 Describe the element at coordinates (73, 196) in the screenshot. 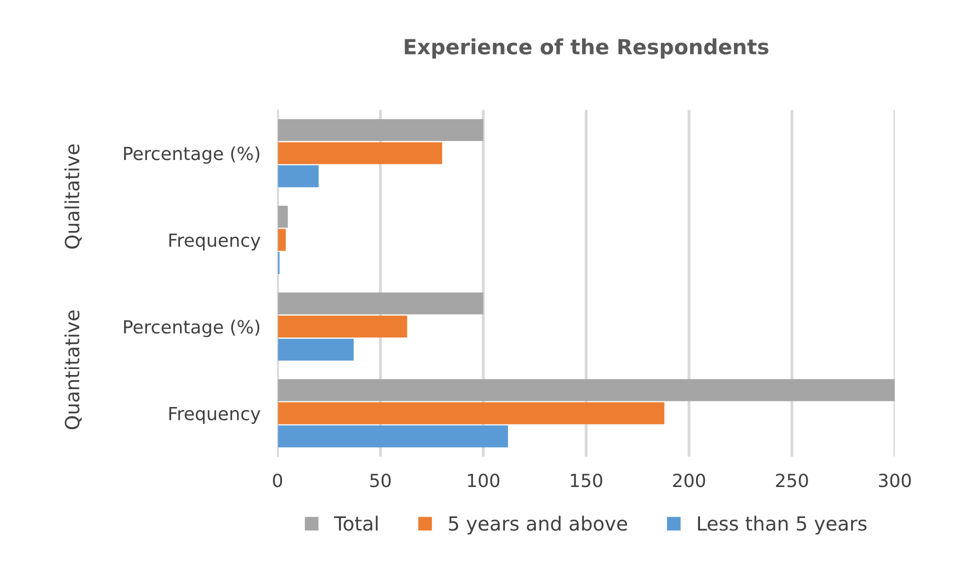

I see `text: Qualitative` at that location.